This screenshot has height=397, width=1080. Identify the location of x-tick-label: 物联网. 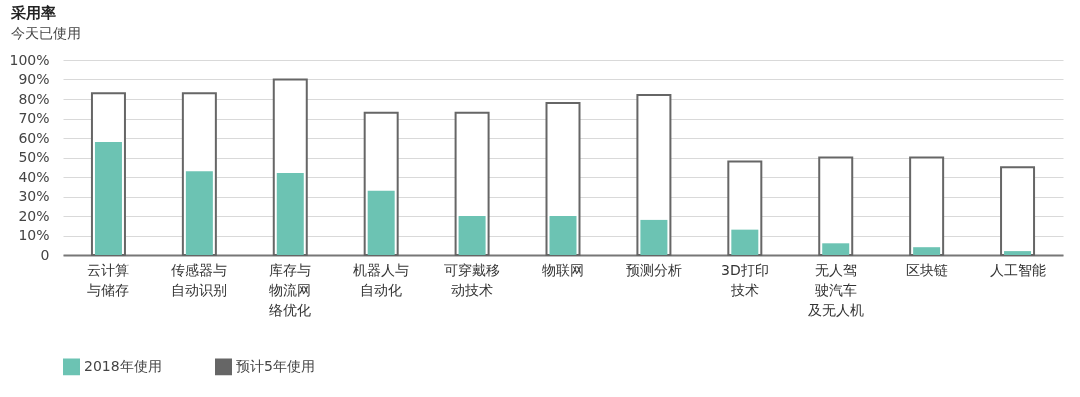
(563, 269).